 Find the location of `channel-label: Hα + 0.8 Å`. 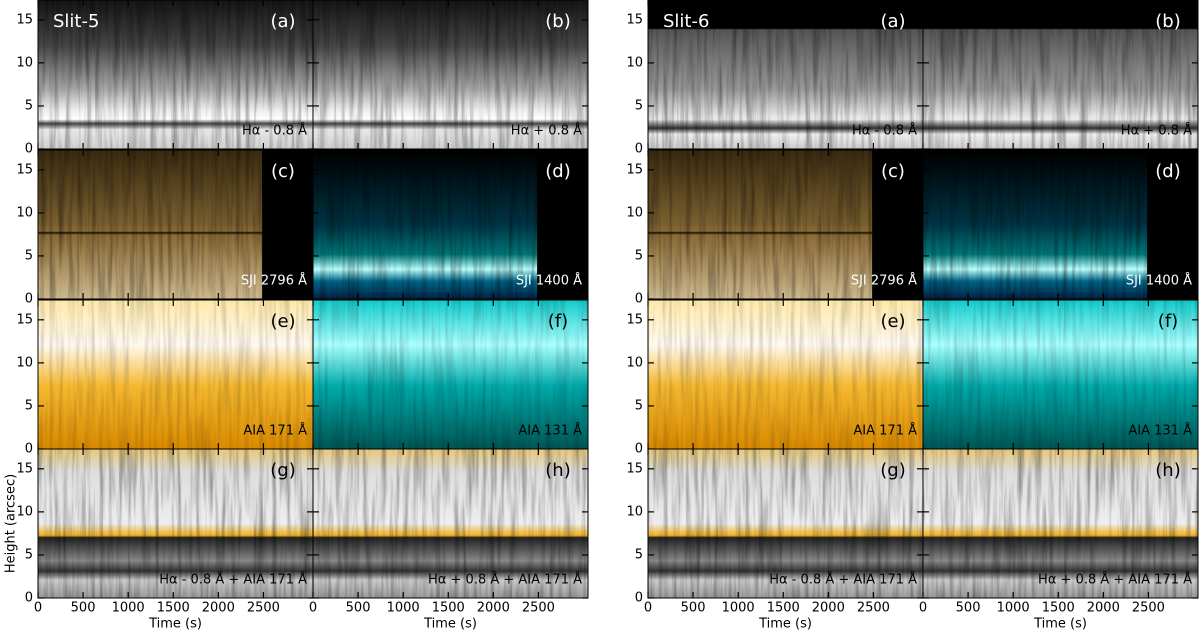

channel-label: Hα + 0.8 Å is located at coordinates (1156, 131).